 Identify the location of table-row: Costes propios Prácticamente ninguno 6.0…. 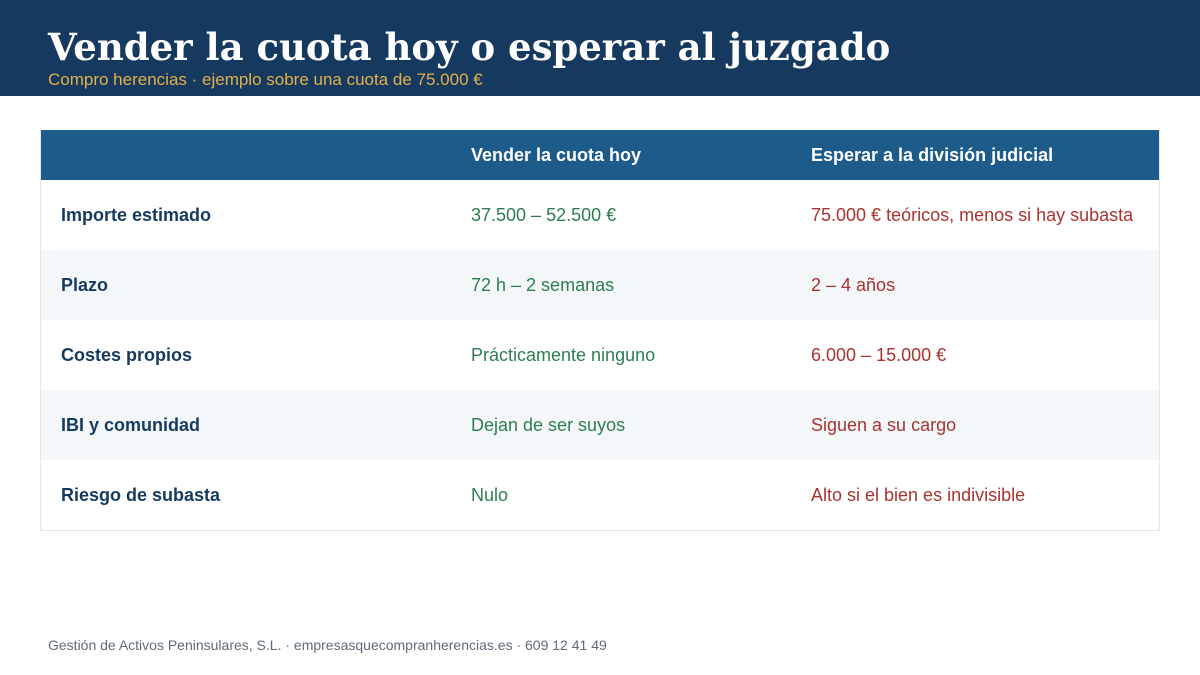
(600, 355).